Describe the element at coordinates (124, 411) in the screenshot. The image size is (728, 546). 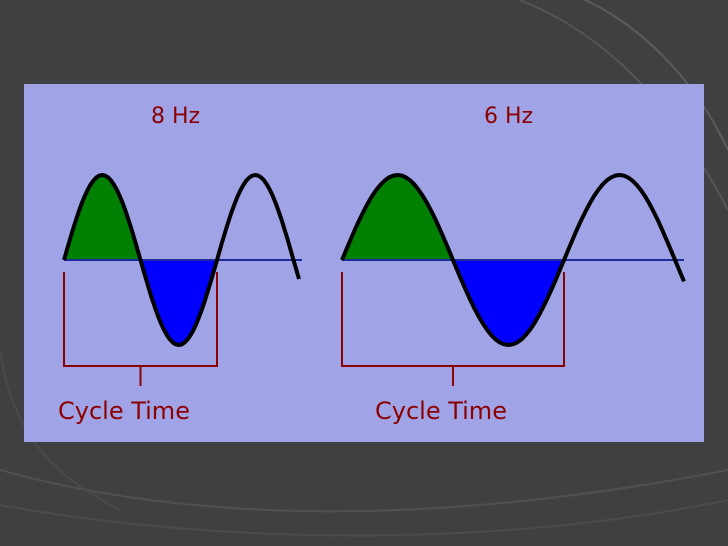
I see `cycle-time-label-8hz: Cycle Time` at that location.